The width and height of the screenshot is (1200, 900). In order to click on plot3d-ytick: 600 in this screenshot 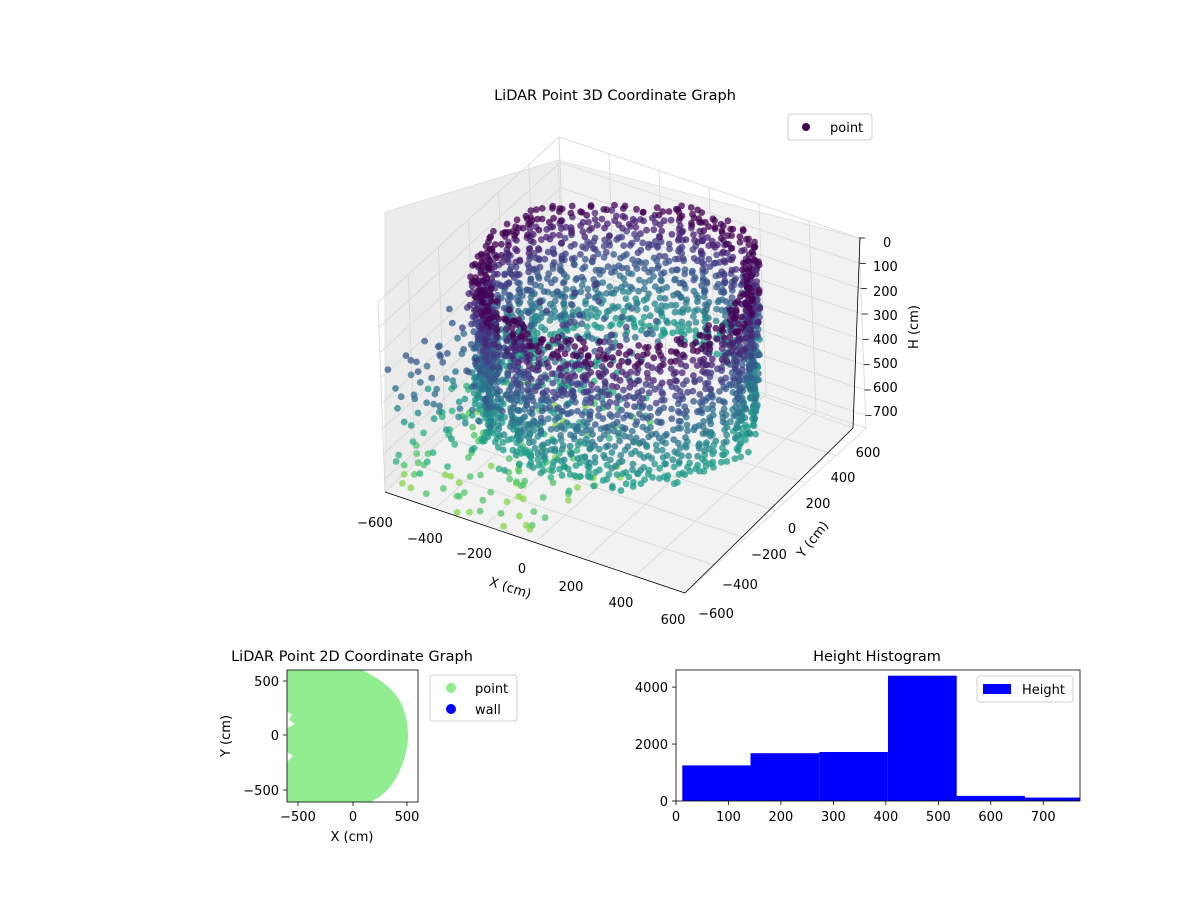, I will do `click(868, 453)`.